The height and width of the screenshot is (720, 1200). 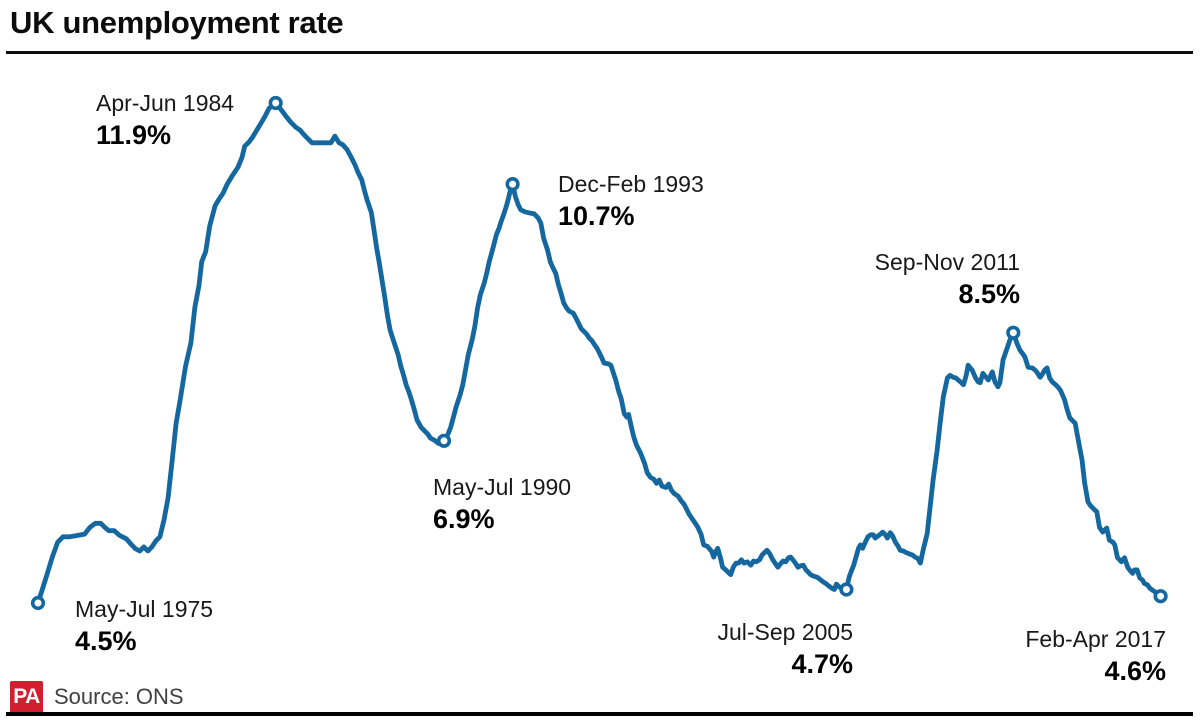 What do you see at coordinates (119, 696) in the screenshot?
I see `source-label: Source: ONS` at bounding box center [119, 696].